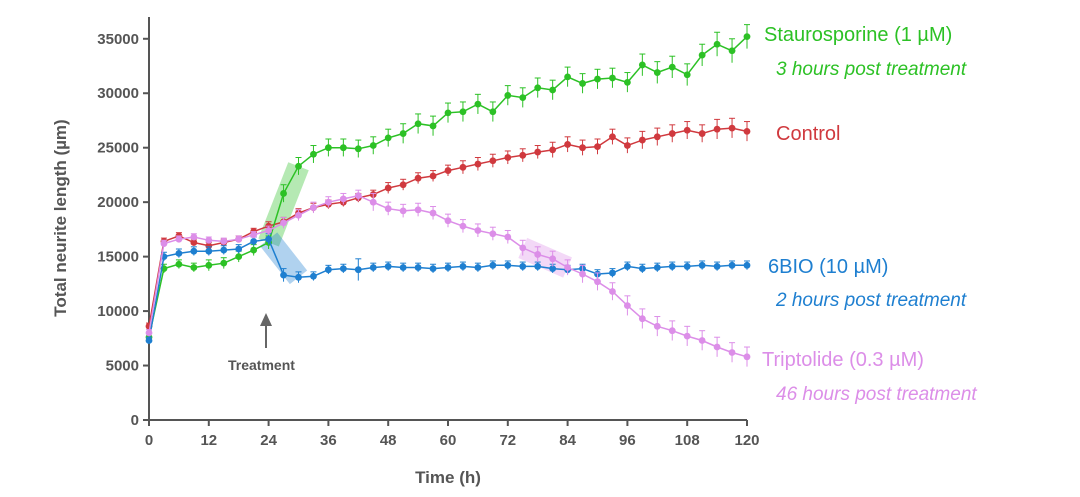 This screenshot has height=497, width=1080. Describe the element at coordinates (388, 440) in the screenshot. I see `x-tick-label: 48` at that location.